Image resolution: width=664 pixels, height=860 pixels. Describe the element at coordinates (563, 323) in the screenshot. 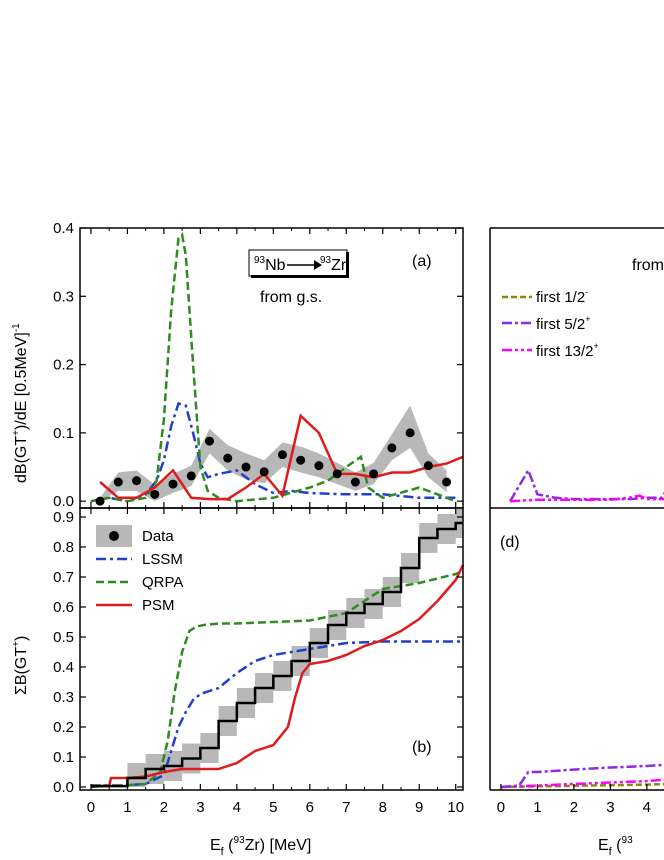

I see `legend-label-first-5-2: first 5/2+` at that location.